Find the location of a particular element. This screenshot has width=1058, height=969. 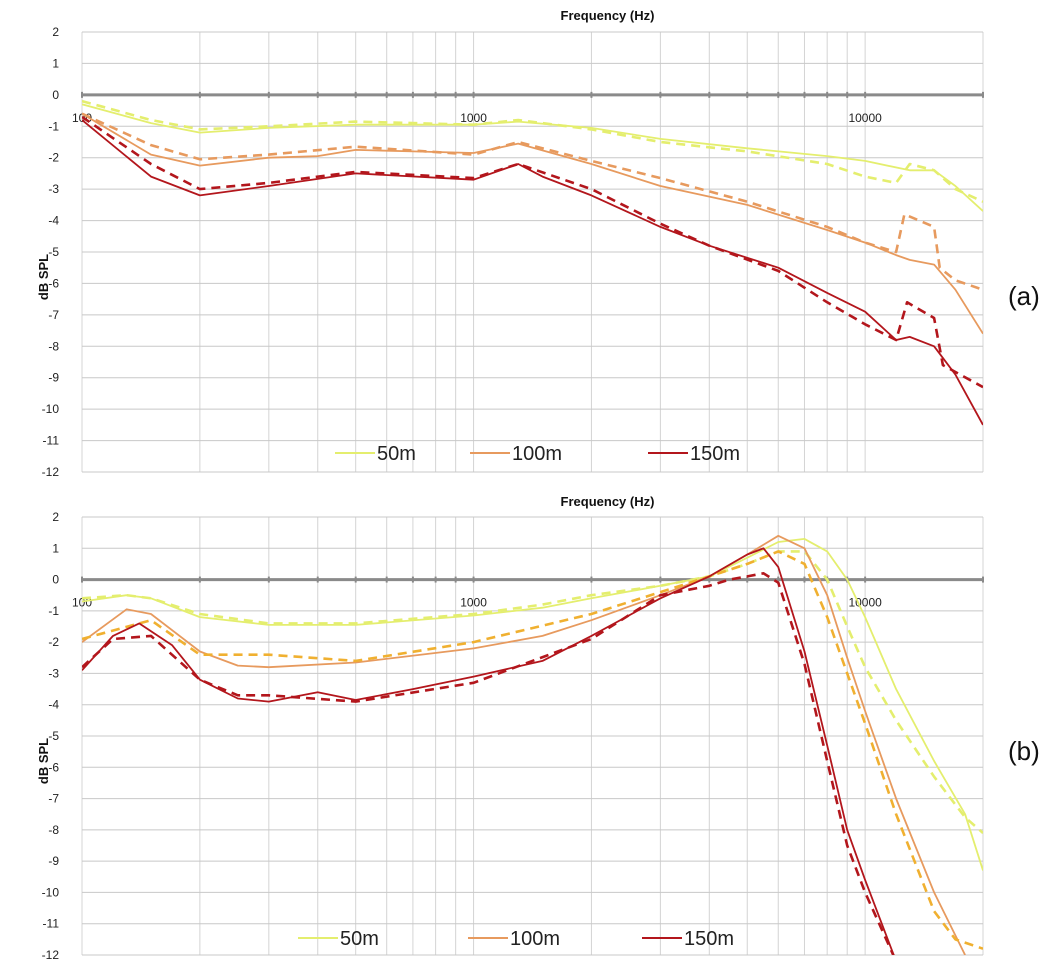

series-line-50m-dashed is located at coordinates (532, 151).